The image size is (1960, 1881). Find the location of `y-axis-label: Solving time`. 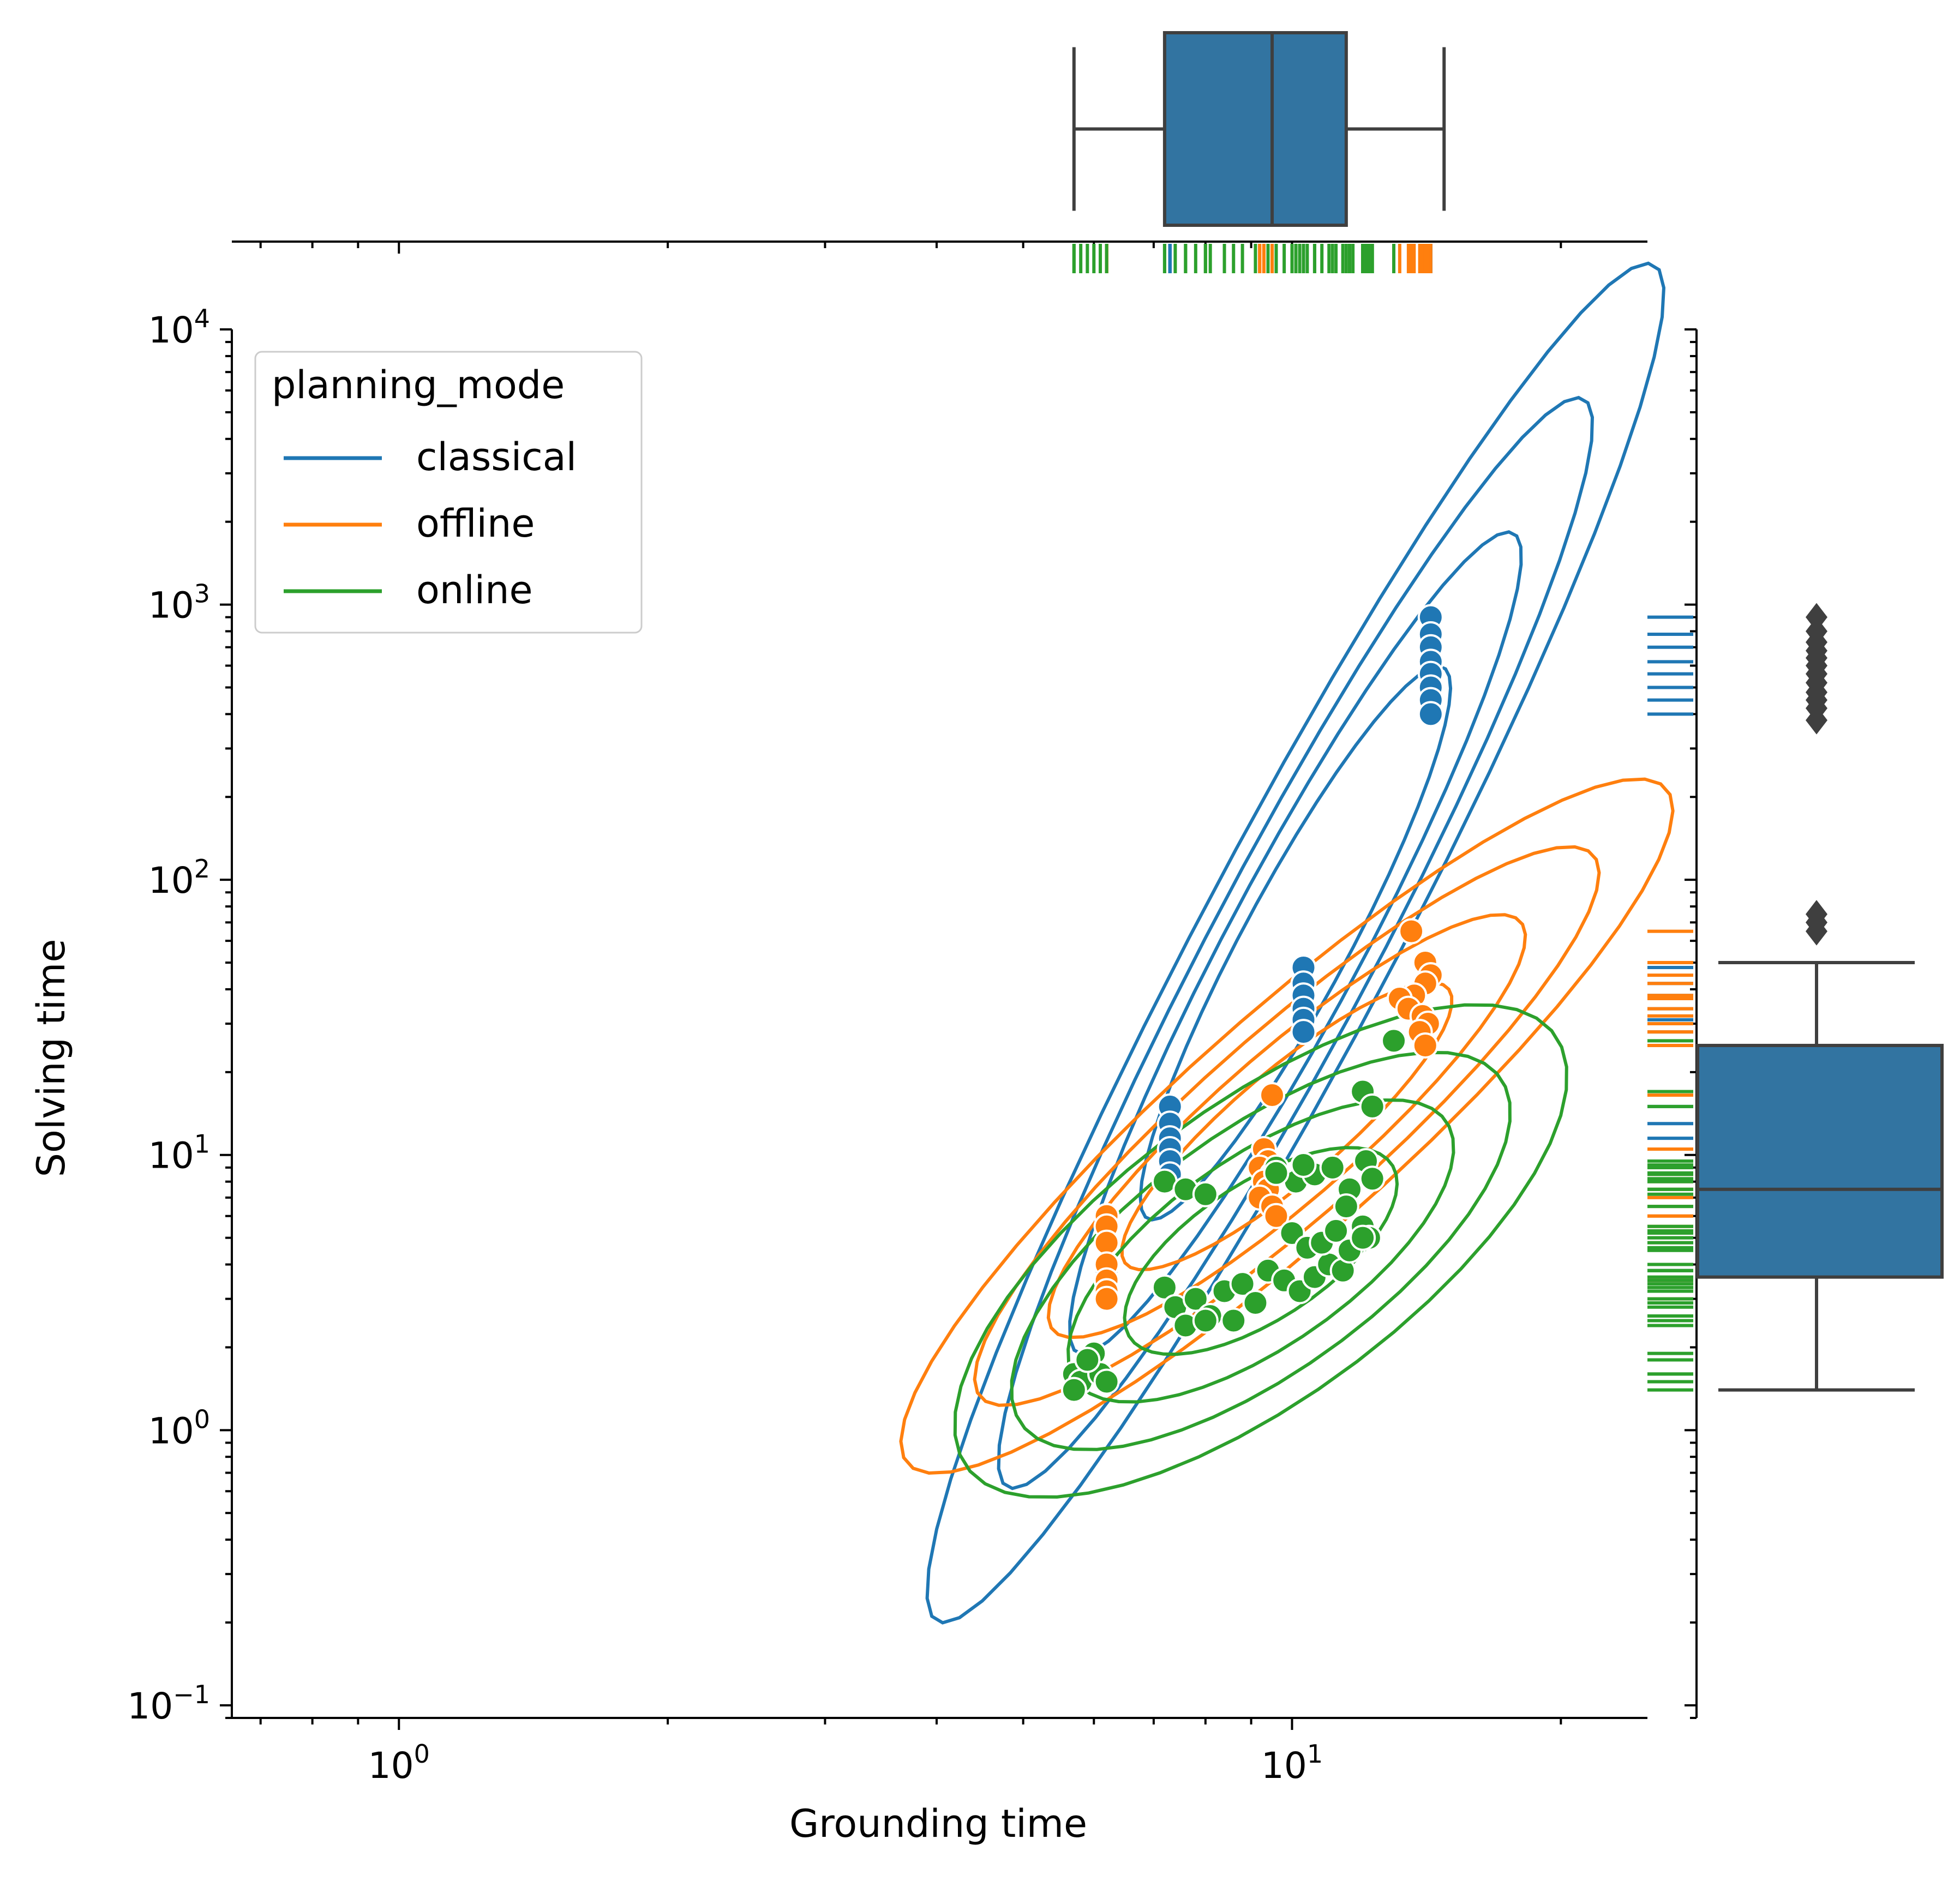

y-axis-label: Solving time is located at coordinates (51, 1058).